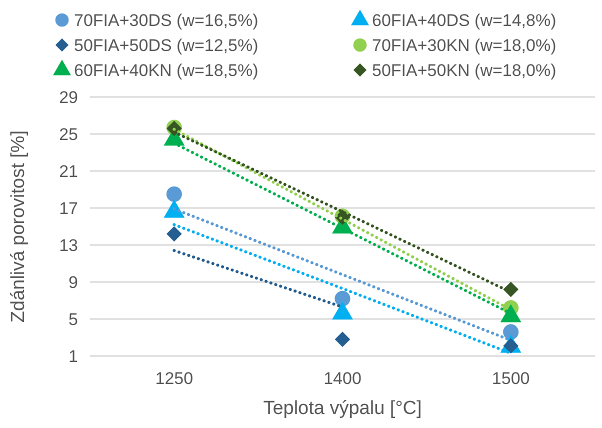  I want to click on legend-label: 60FIA+40DS (w=14,8%), so click(464, 20).